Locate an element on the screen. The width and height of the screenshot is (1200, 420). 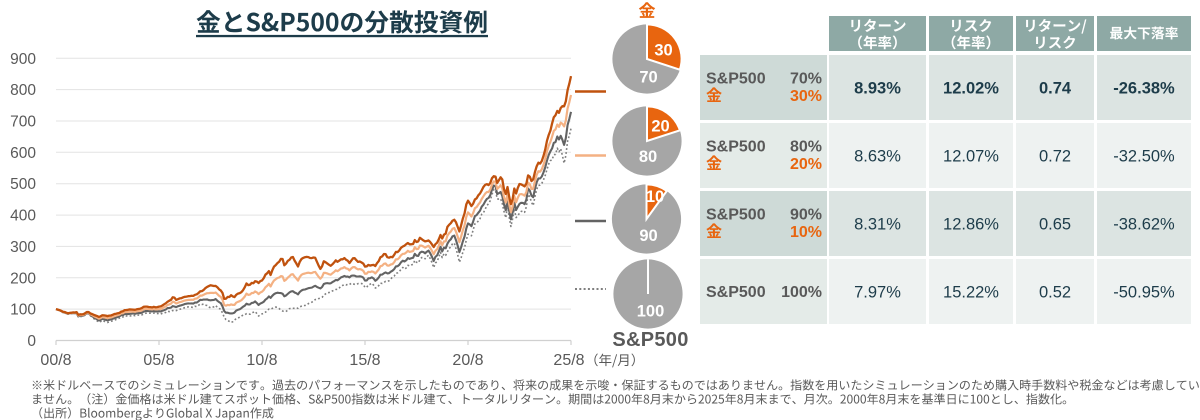
svg-text: 15.22% is located at coordinates (971, 292).